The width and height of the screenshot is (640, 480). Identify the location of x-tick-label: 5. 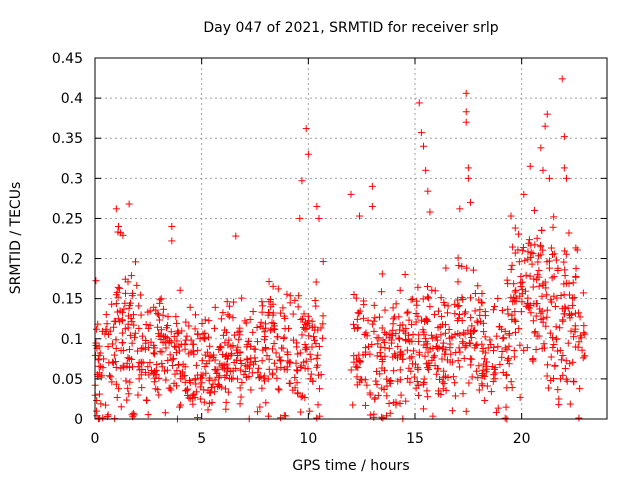
(201, 439).